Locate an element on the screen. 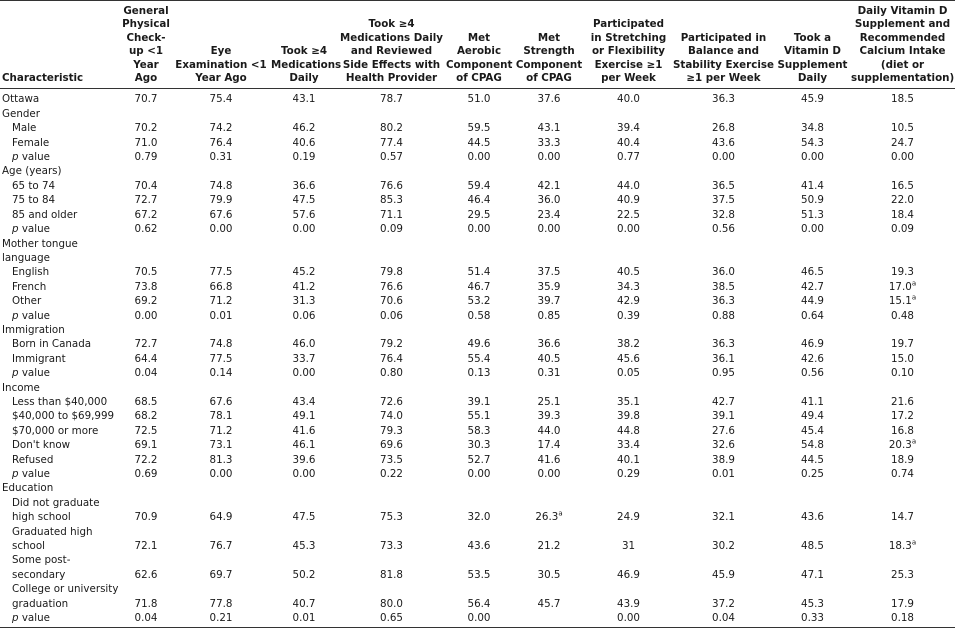  value-cell: 32.0 is located at coordinates (479, 517).